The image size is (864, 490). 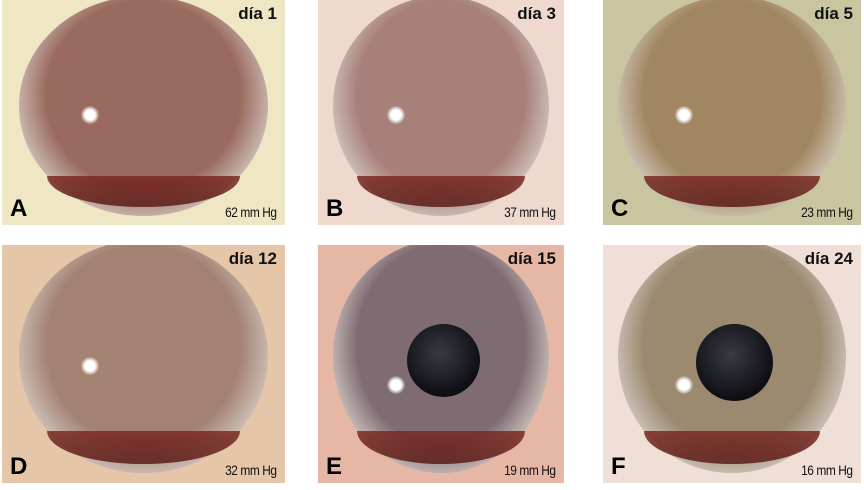 What do you see at coordinates (252, 258) in the screenshot?
I see `day-label: día 12` at bounding box center [252, 258].